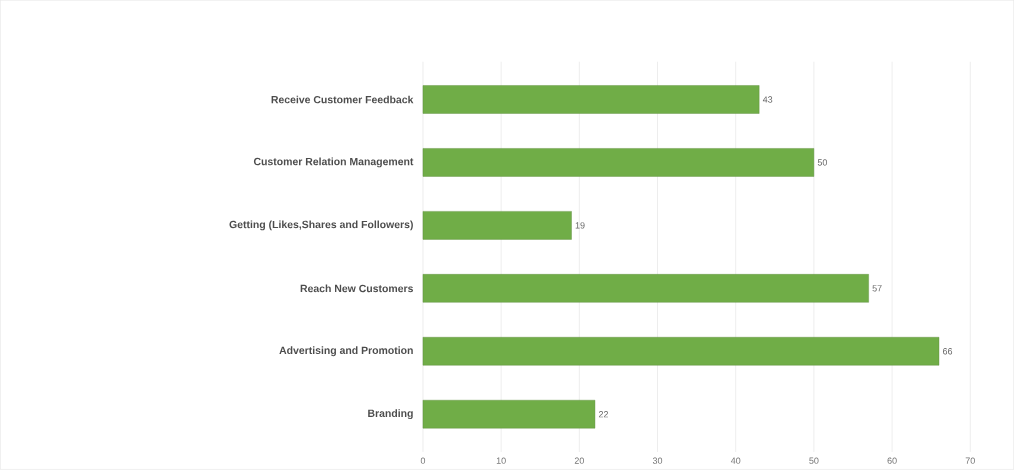 Image resolution: width=1014 pixels, height=470 pixels. I want to click on data-label: 57, so click(877, 288).